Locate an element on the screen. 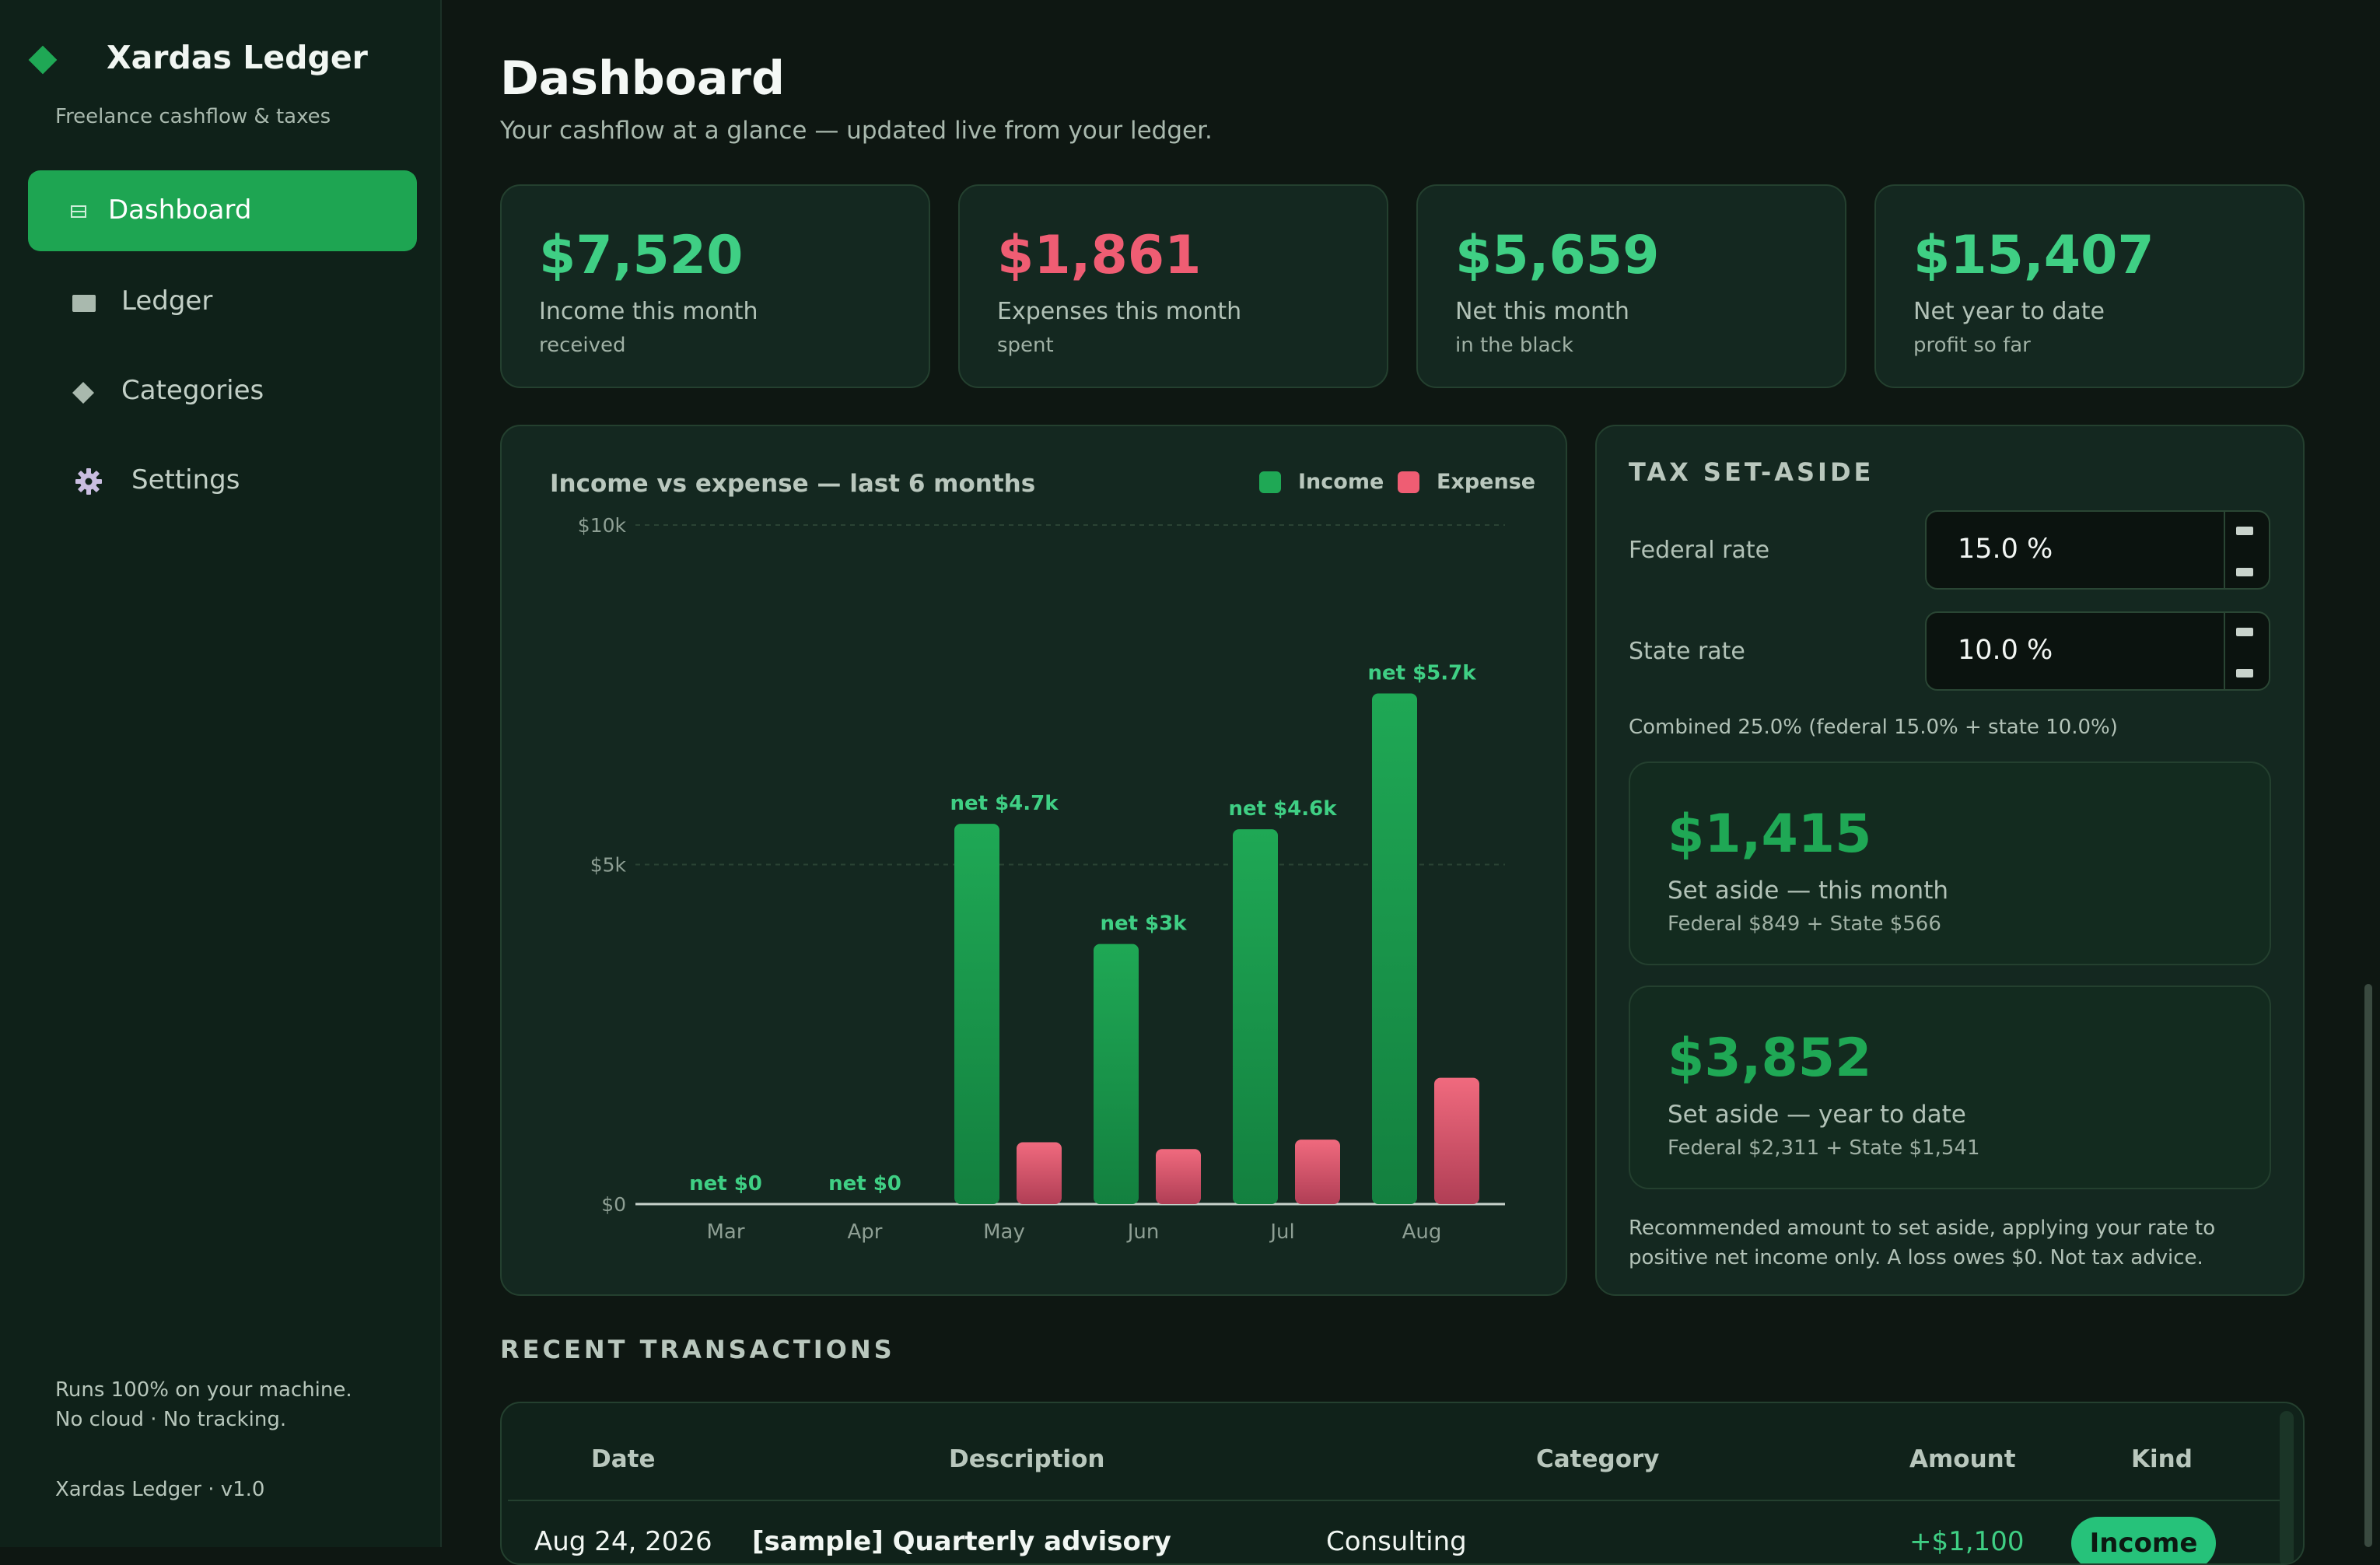  sidebar-item-categories: Categories is located at coordinates (223, 392).